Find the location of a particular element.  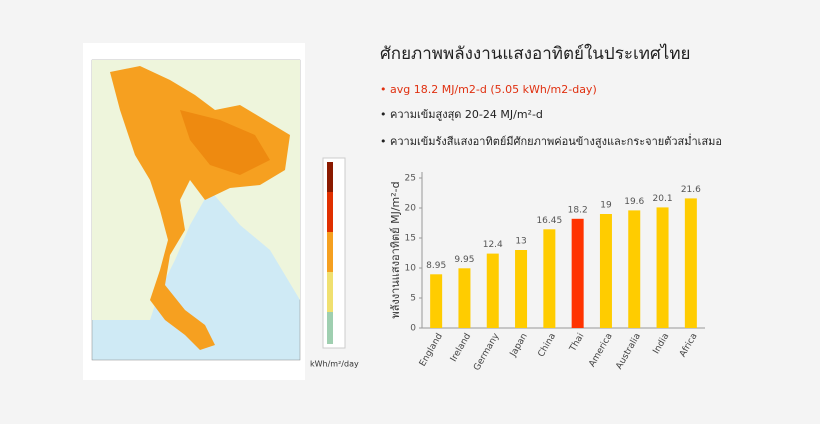

y-axis-label: พลังงานแสงอาทิตย์ MJ/m²-d is located at coordinates (395, 249).